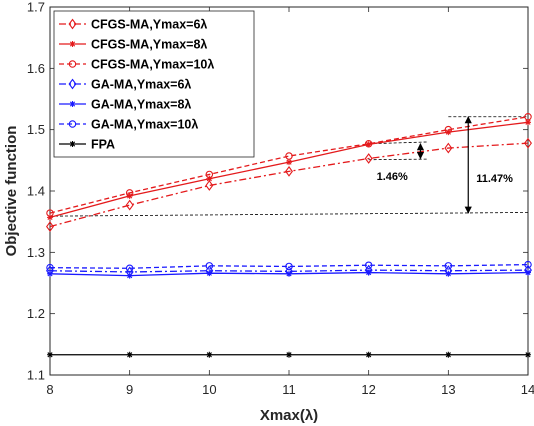 Image resolution: width=534 pixels, height=426 pixels. I want to click on legend-item-cfgs-ma-ymax-10: CFGS-MA,Ymax=10λ, so click(136, 65).